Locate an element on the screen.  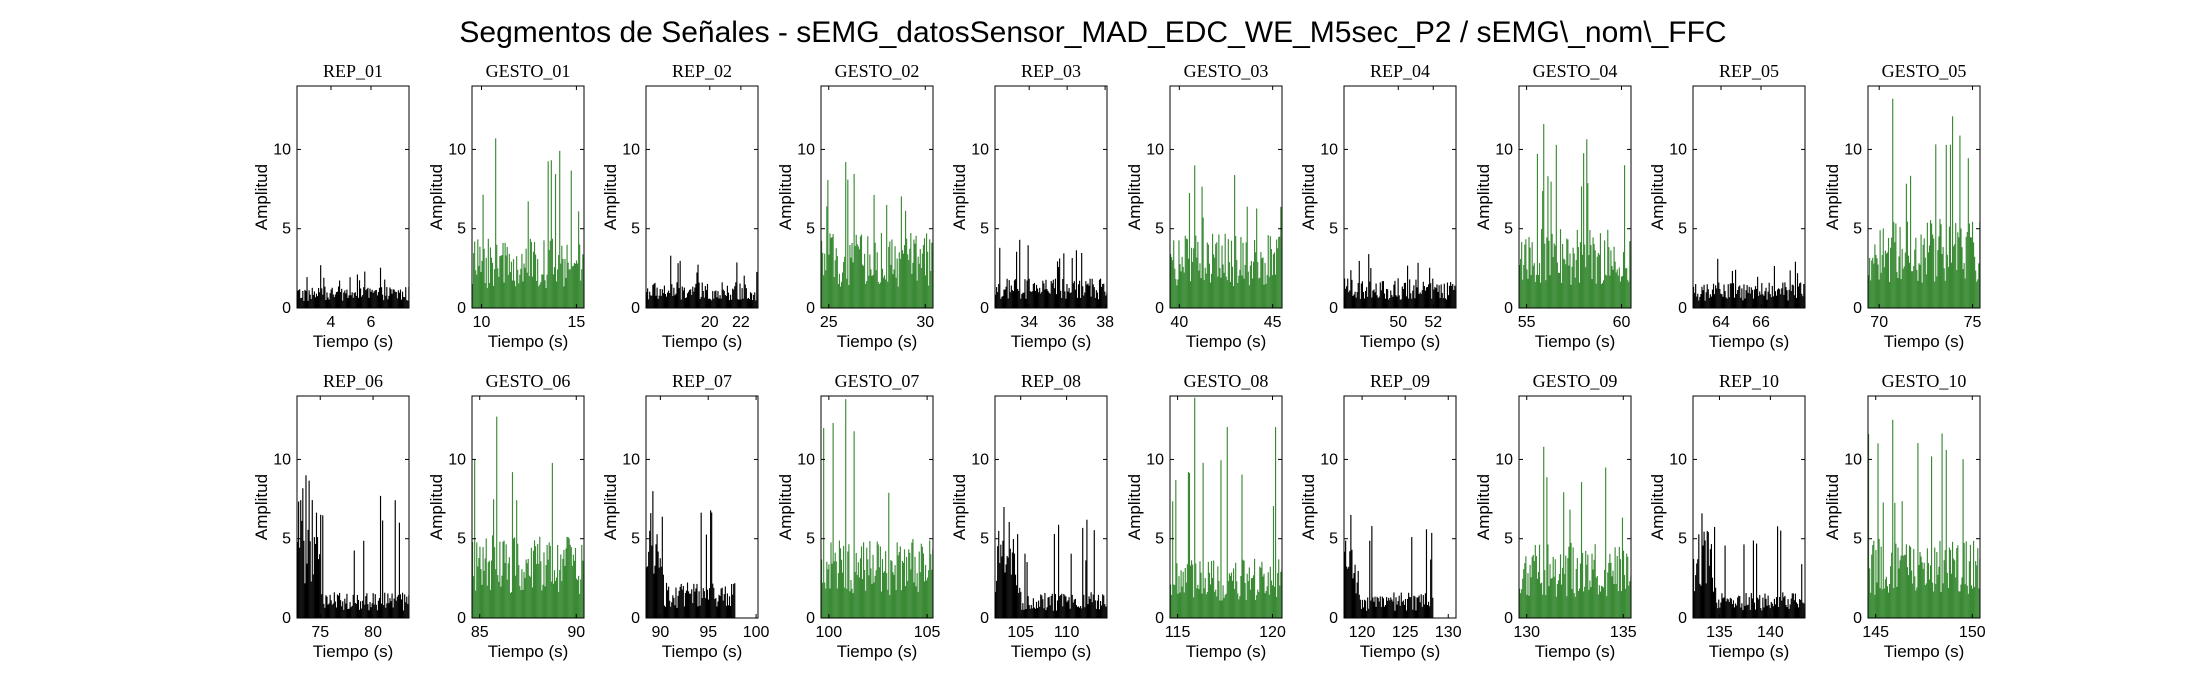
y-tick-label: 10 is located at coordinates (1678, 149).